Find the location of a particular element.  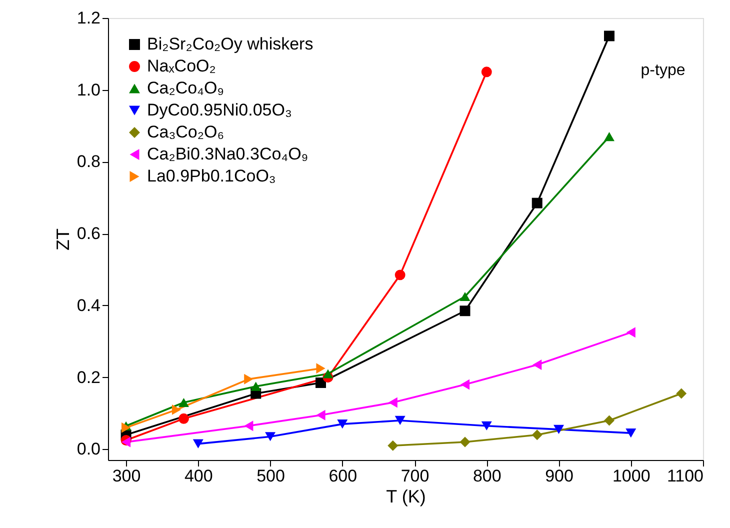

y-tick-label: 0.6 is located at coordinates (88, 234).